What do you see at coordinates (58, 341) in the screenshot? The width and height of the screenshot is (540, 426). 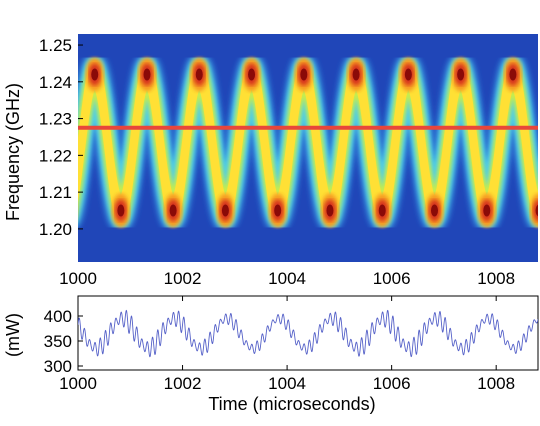 I see `y-tick-label: 350` at bounding box center [58, 341].